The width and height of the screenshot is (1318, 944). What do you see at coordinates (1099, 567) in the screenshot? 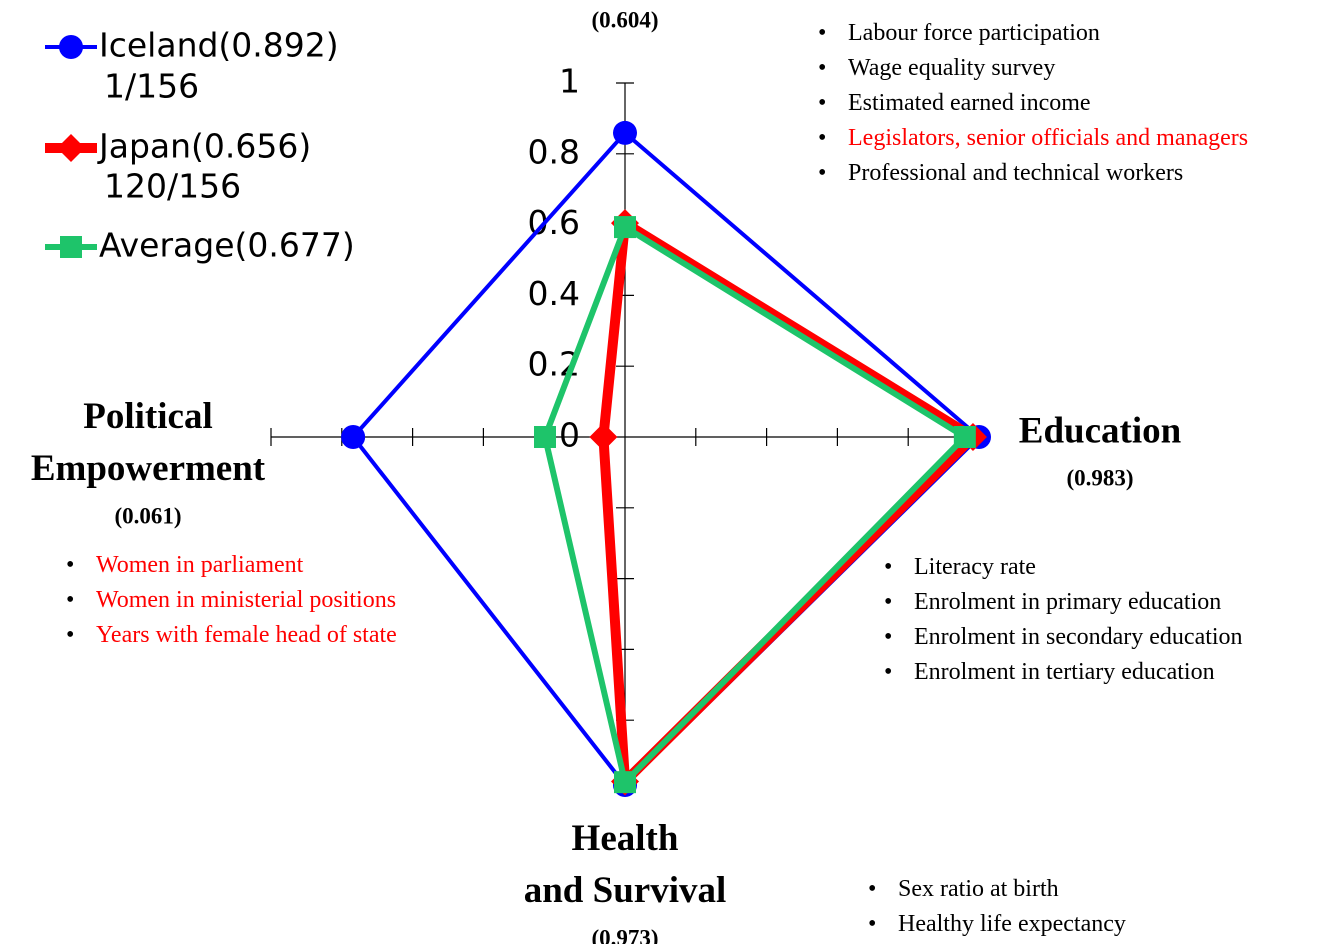
I see `indicator: Literacy rate` at bounding box center [1099, 567].